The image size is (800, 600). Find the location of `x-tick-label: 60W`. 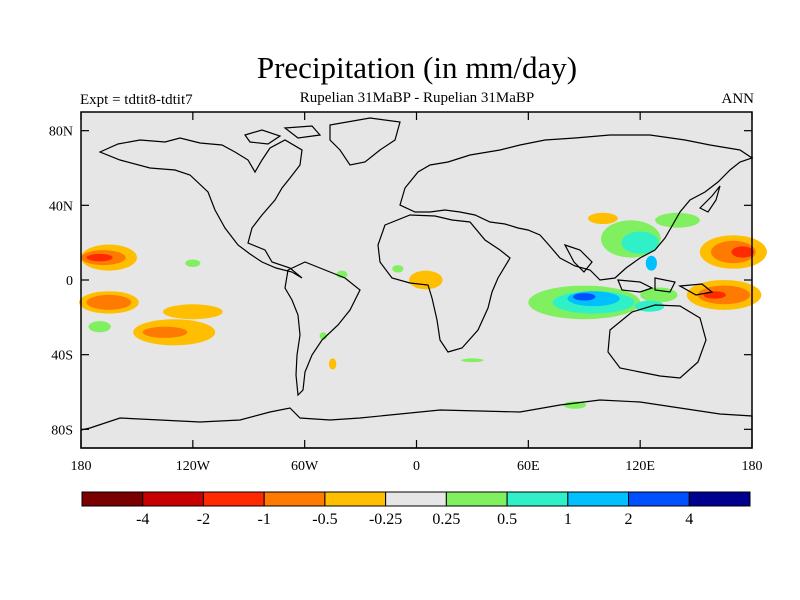

x-tick-label: 60W is located at coordinates (305, 466).